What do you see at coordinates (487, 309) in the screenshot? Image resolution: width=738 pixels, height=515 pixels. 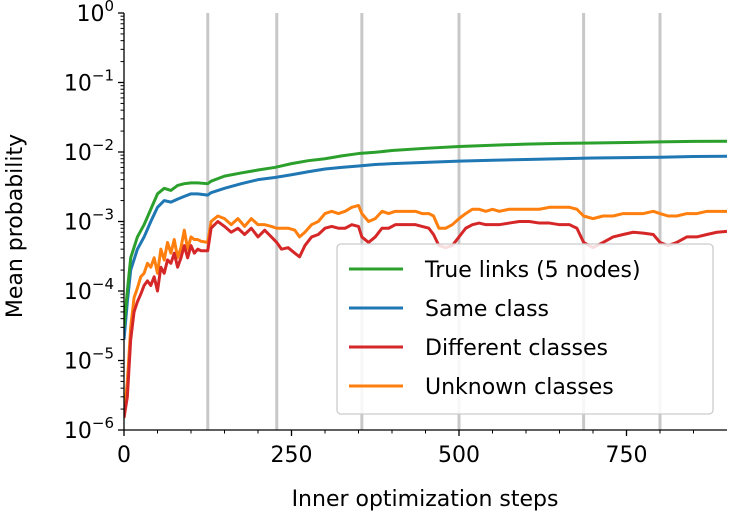 I see `legend-label: Same class` at bounding box center [487, 309].